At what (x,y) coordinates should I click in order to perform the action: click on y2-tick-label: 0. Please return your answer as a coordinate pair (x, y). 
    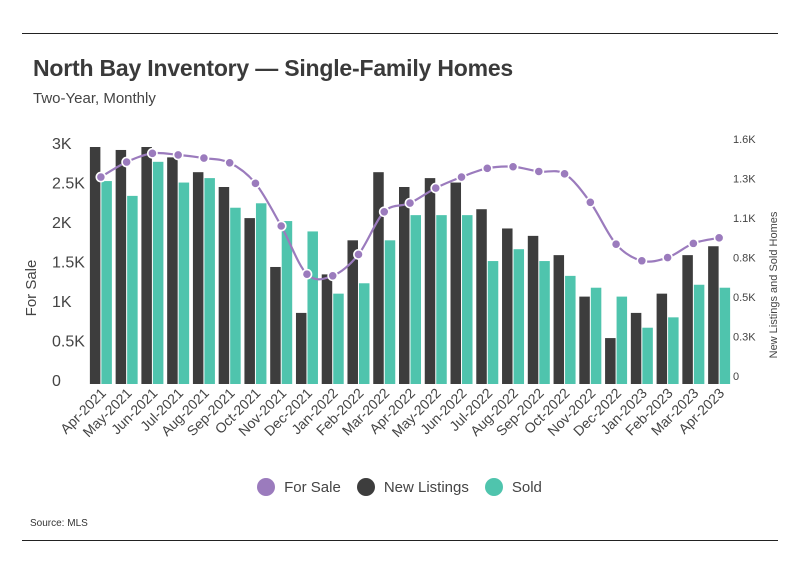
    Looking at the image, I should click on (736, 377).